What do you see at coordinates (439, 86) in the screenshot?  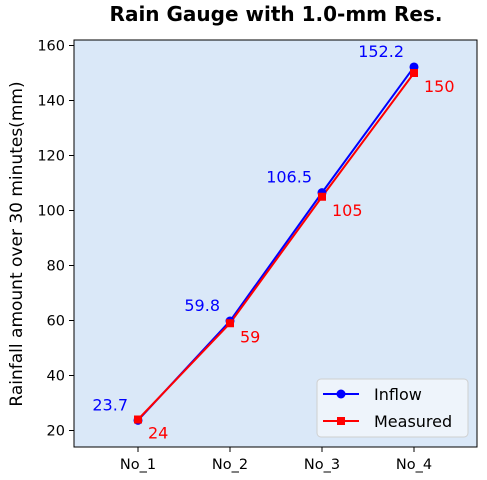 I see `data-label-measured: 150` at bounding box center [439, 86].